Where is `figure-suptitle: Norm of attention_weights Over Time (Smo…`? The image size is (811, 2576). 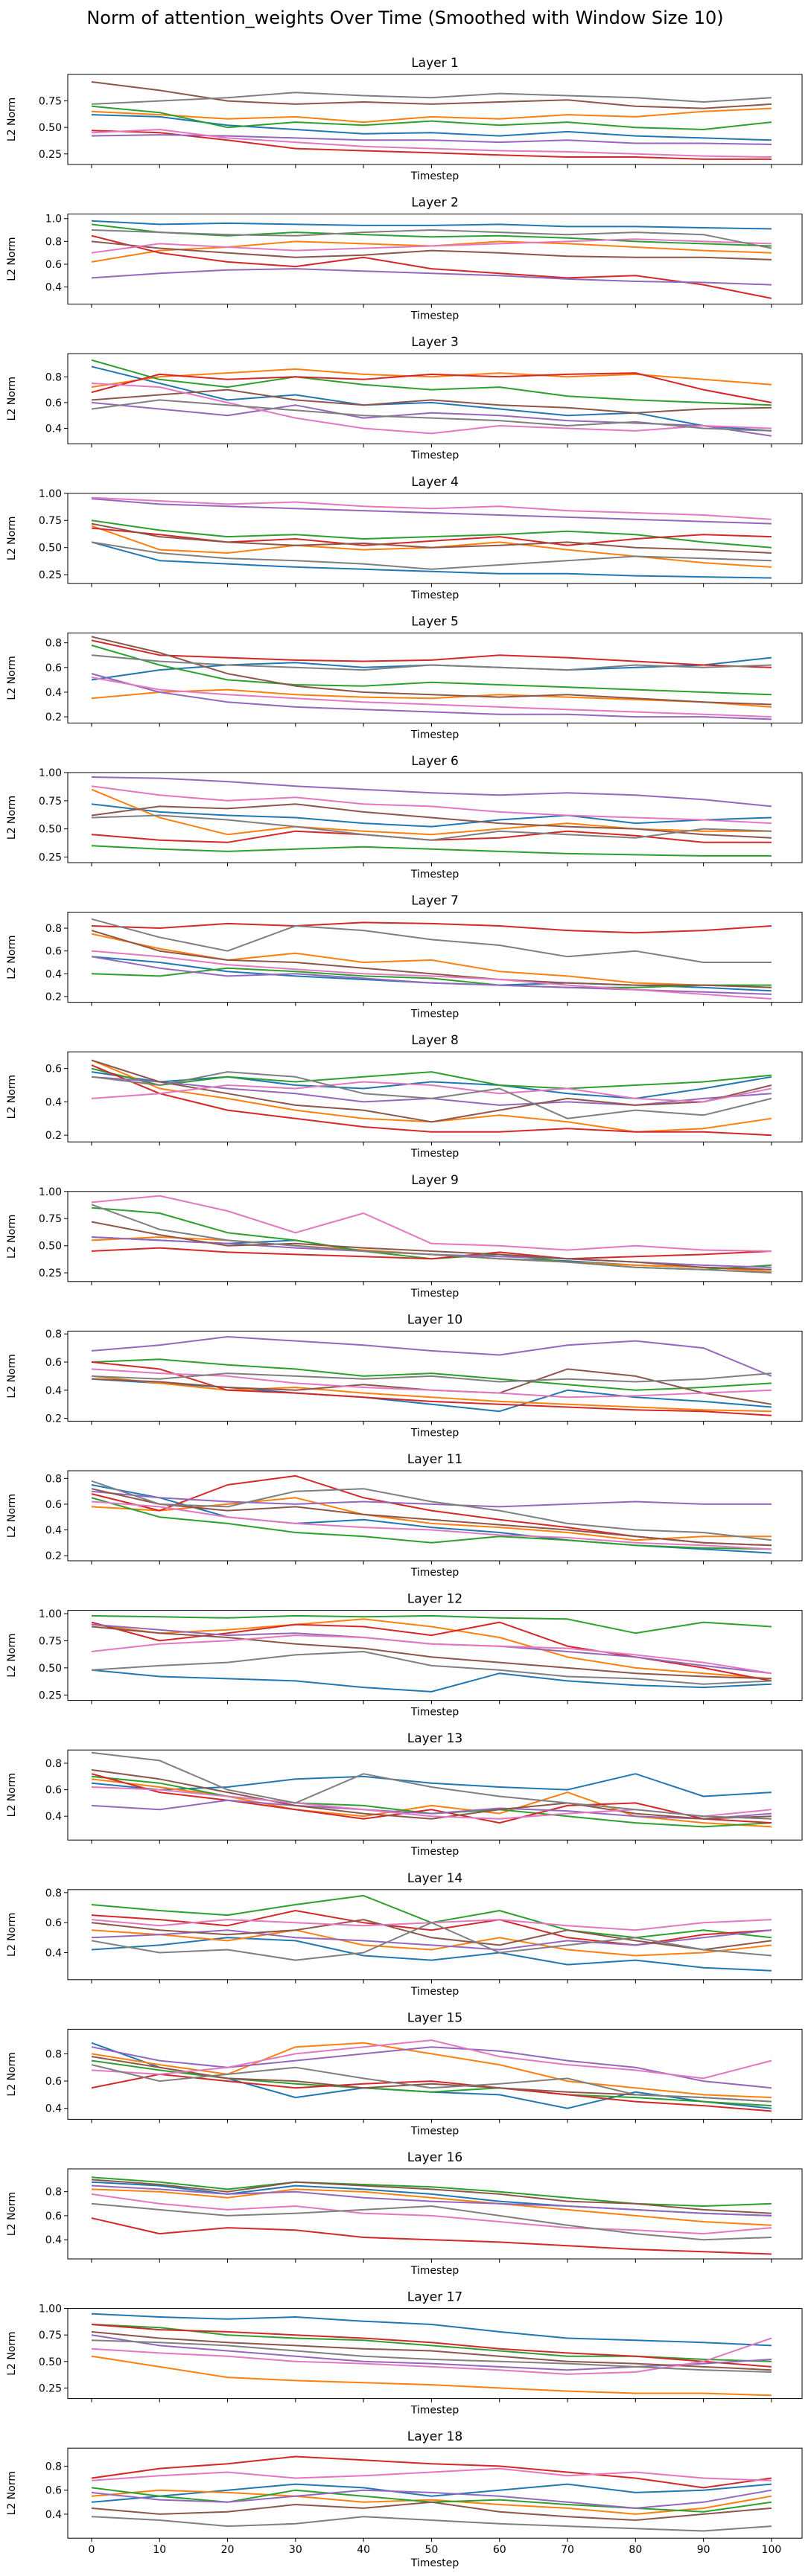 figure-suptitle: Norm of attention_weights Over Time (Smo… is located at coordinates (404, 17).